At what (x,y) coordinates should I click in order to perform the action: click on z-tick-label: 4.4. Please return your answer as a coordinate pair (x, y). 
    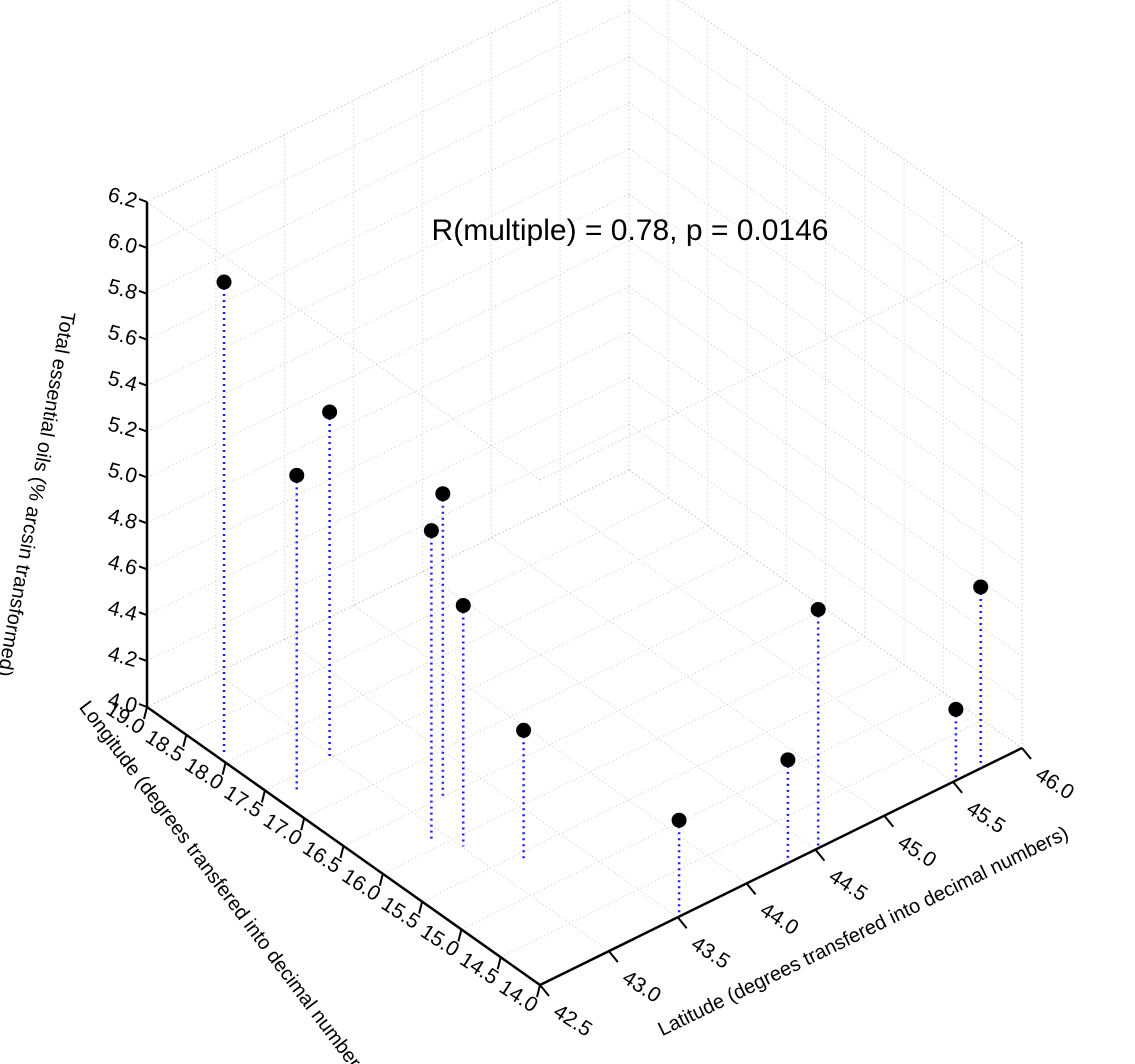
    Looking at the image, I should click on (122, 611).